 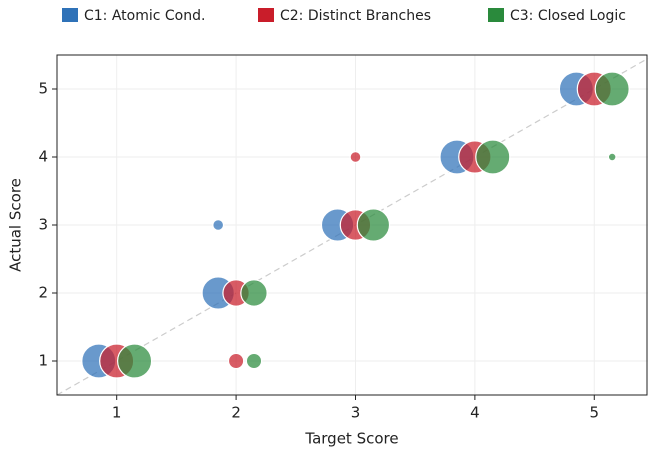 What do you see at coordinates (16, 225) in the screenshot?
I see `y-axis-label: Actual Score` at bounding box center [16, 225].